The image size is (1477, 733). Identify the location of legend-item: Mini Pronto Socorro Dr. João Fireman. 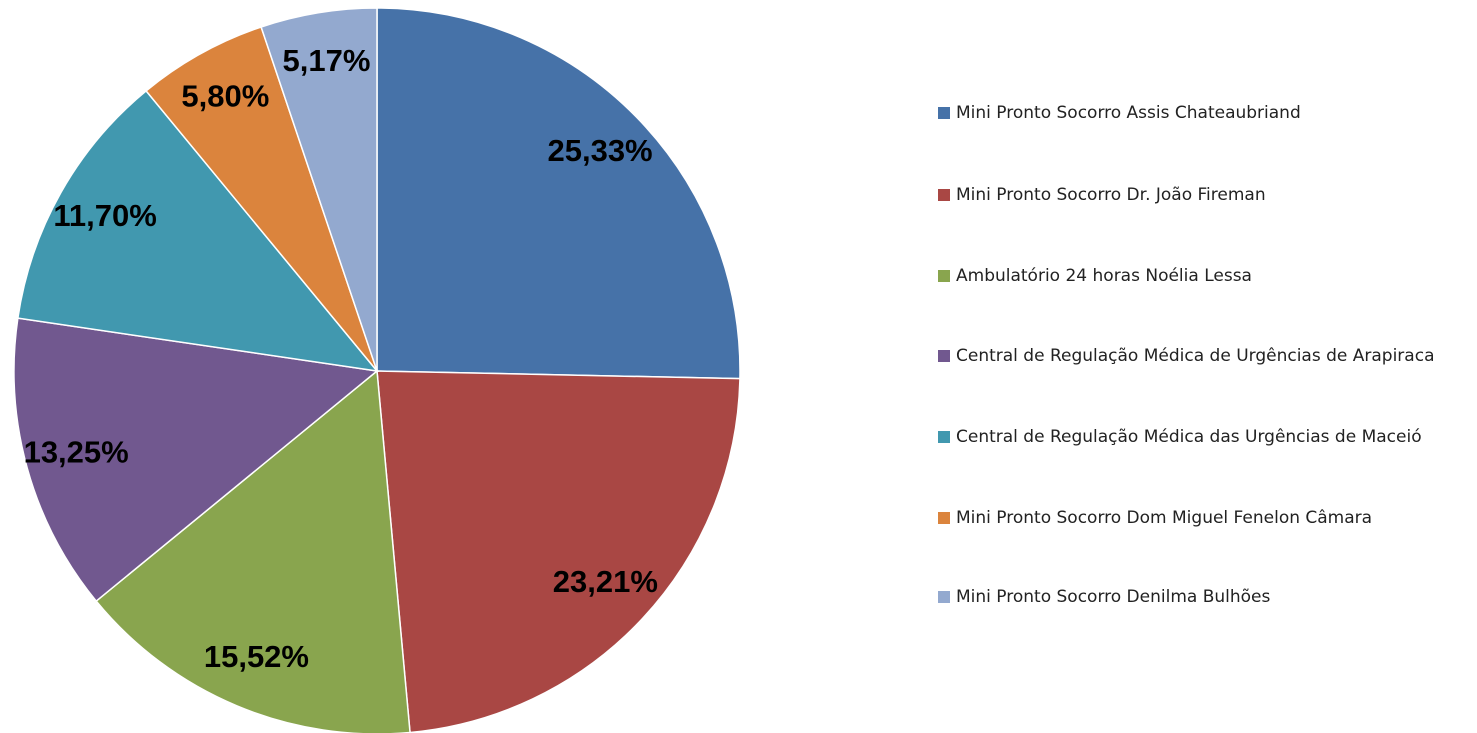
(1203, 195).